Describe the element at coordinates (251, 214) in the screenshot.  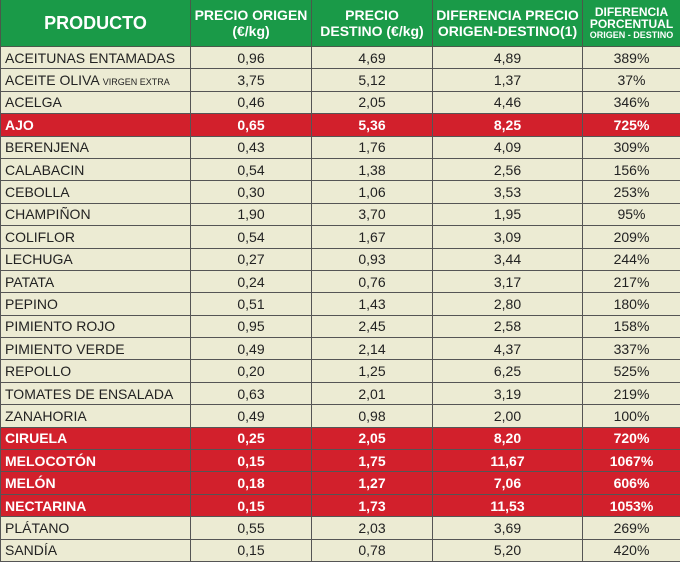
I see `origin-price: 1,90` at that location.